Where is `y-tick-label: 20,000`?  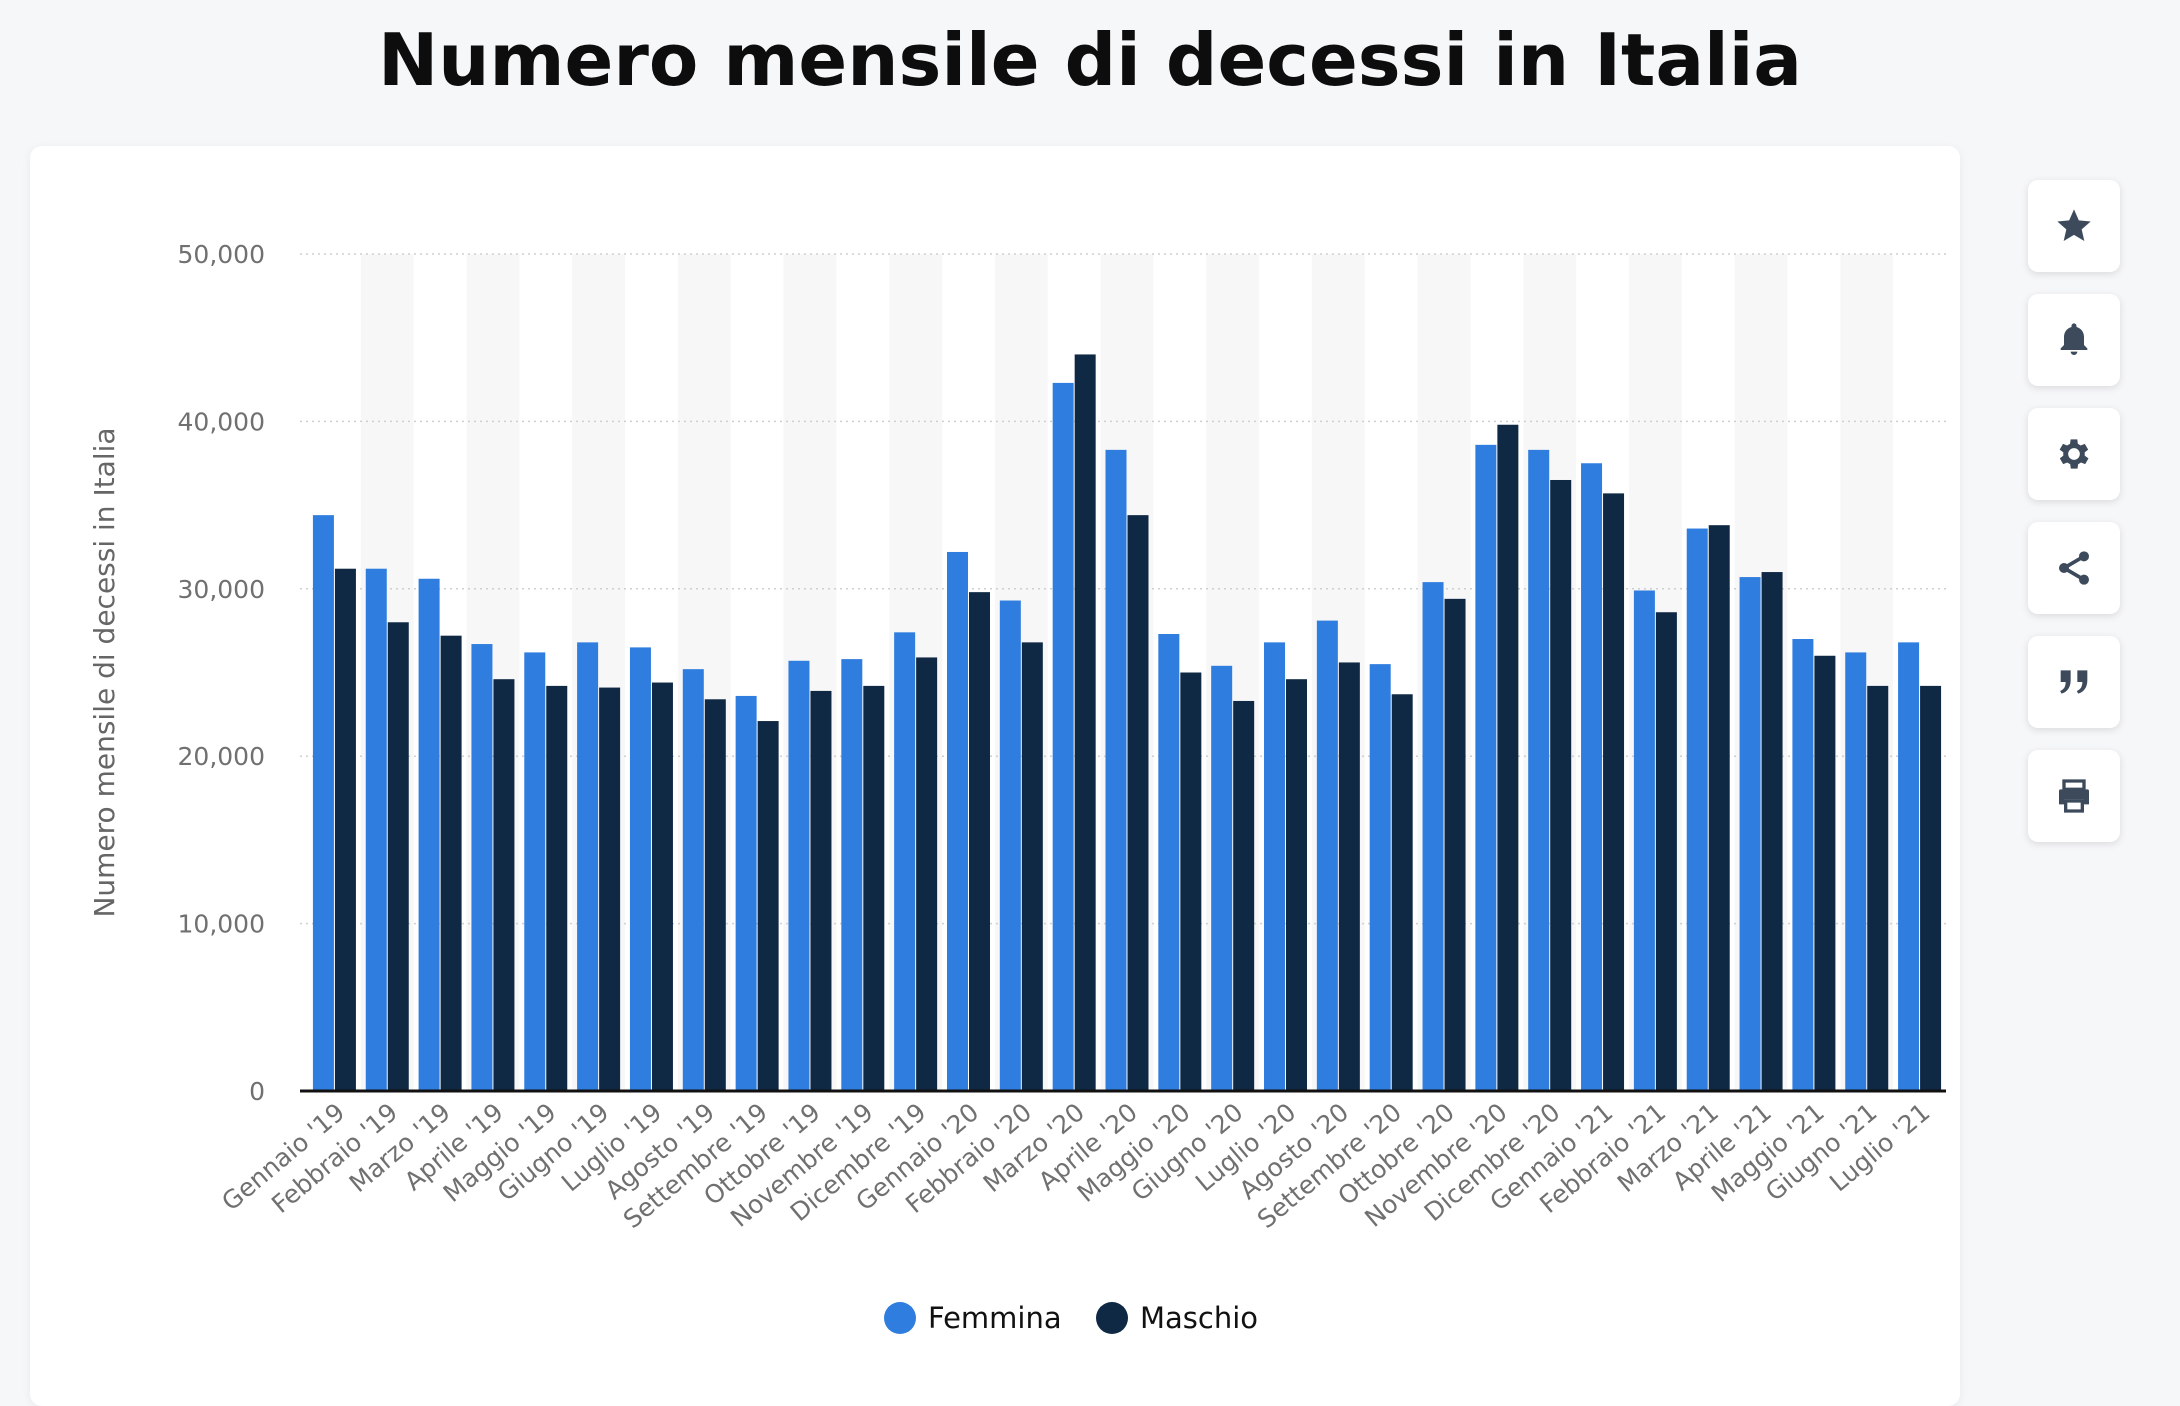
y-tick-label: 20,000 is located at coordinates (221, 756).